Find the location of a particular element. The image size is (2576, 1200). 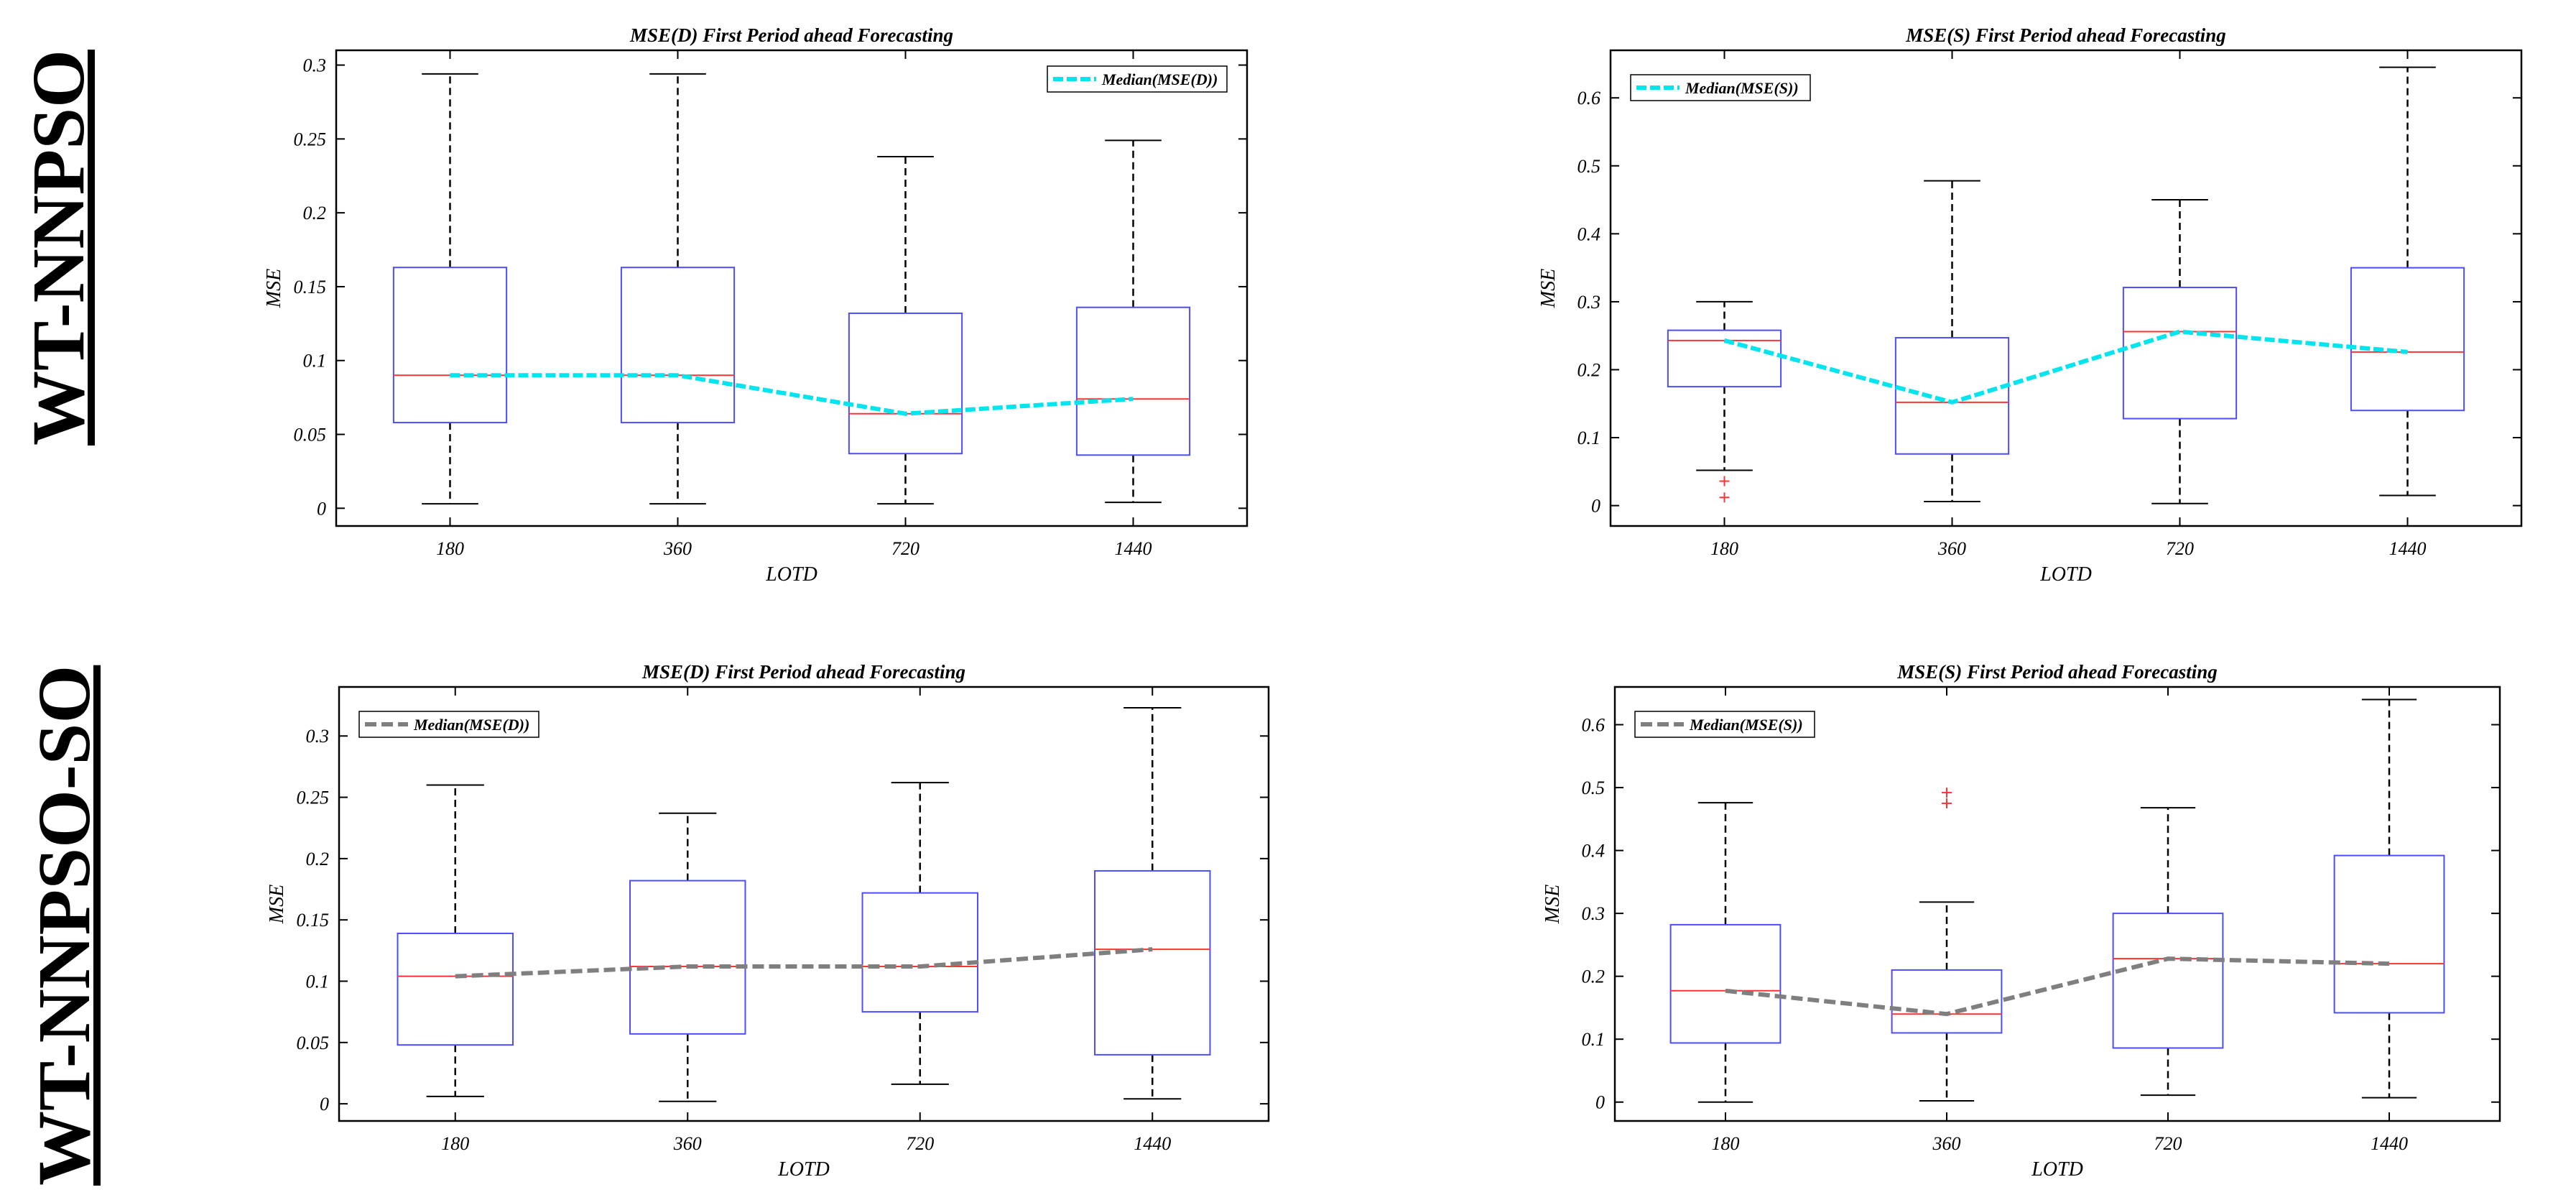

y-tick-label: 0.05 is located at coordinates (310, 435).